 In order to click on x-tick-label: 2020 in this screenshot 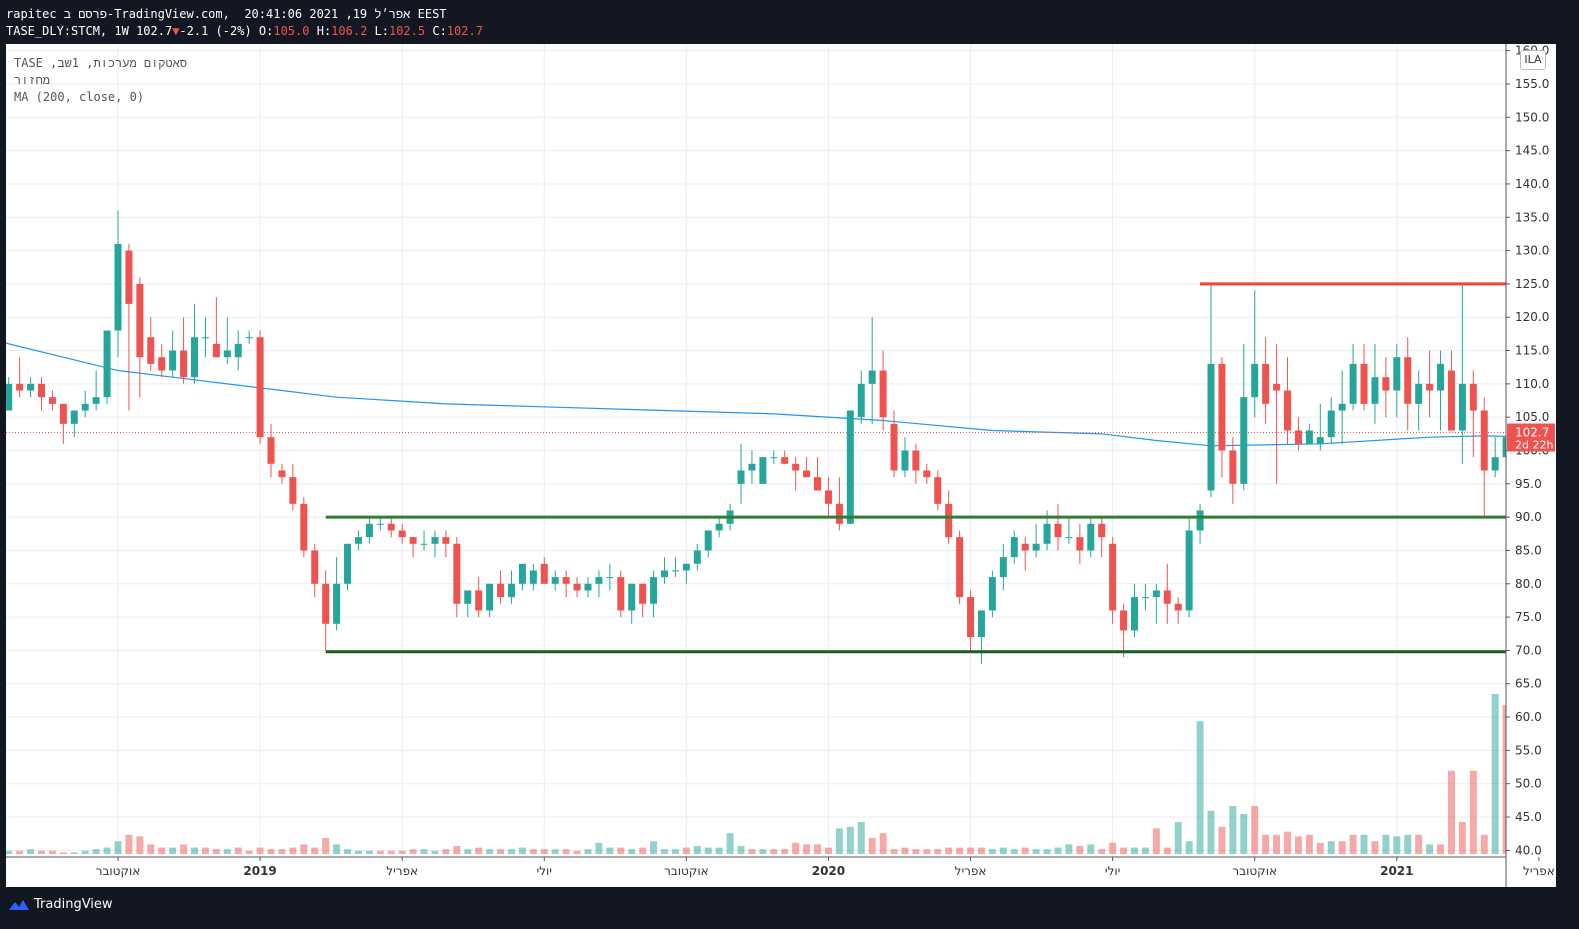, I will do `click(828, 871)`.